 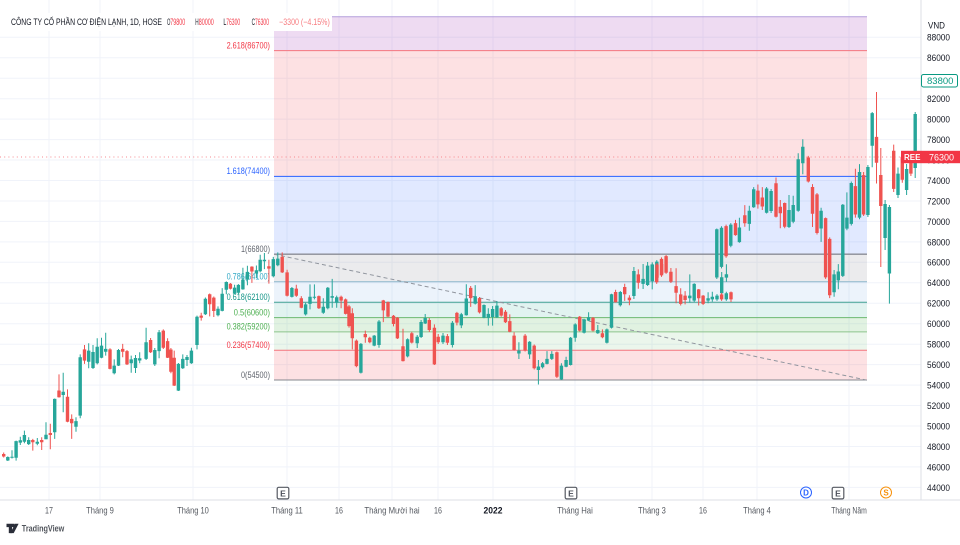 What do you see at coordinates (912, 157) in the screenshot?
I see `svg-text: REE` at bounding box center [912, 157].